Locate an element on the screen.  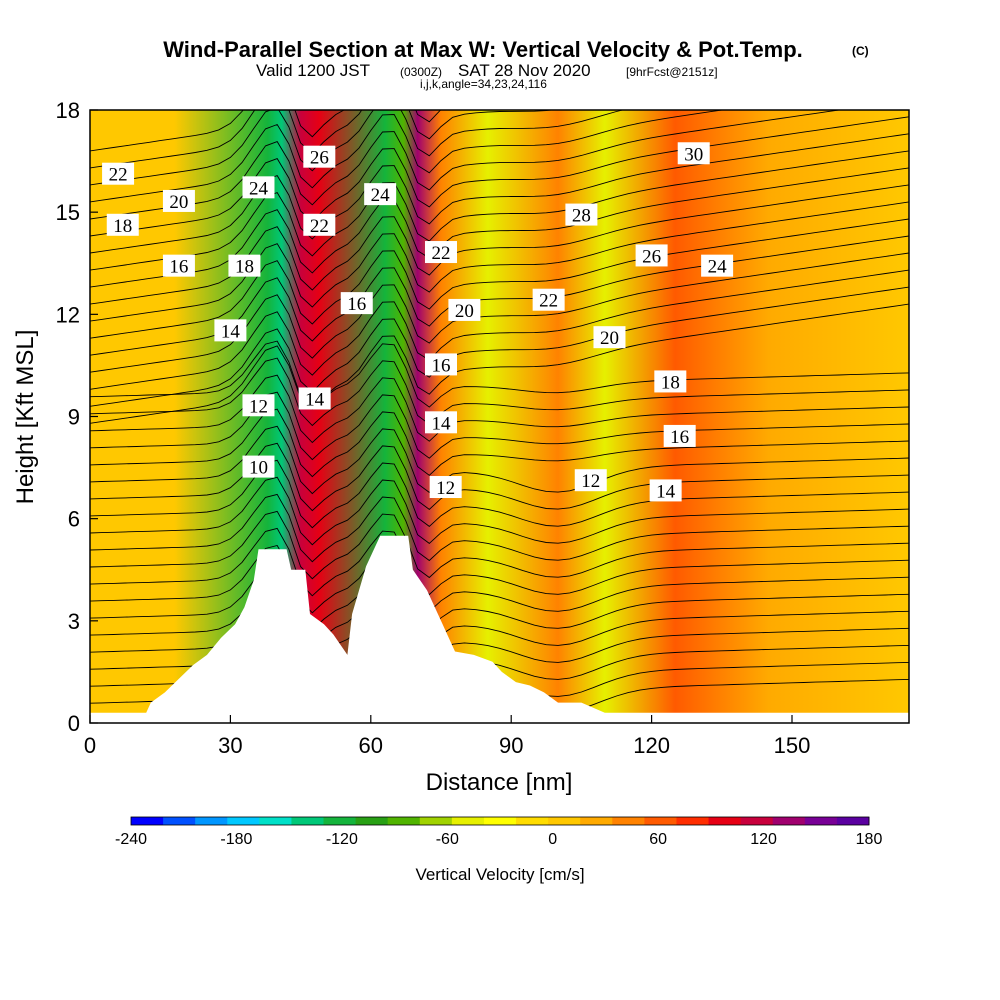
subtitle-utc: (0300Z) is located at coordinates (421, 72).